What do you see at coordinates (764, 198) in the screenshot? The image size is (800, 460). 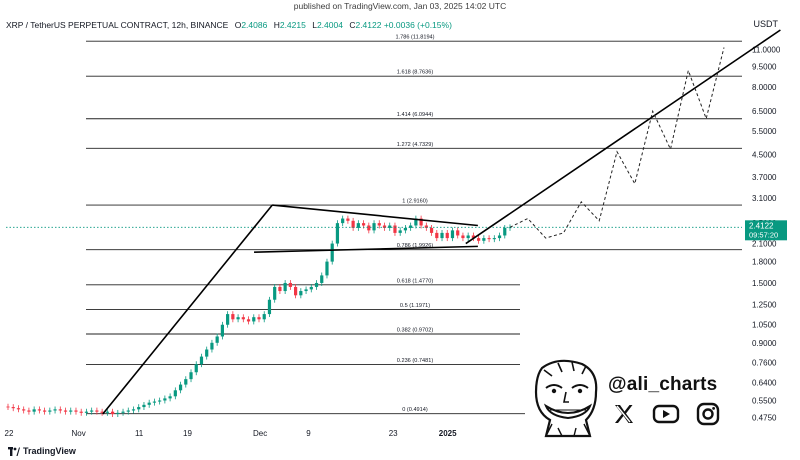 I see `y-axis-tick-label: 3.1000` at bounding box center [764, 198].